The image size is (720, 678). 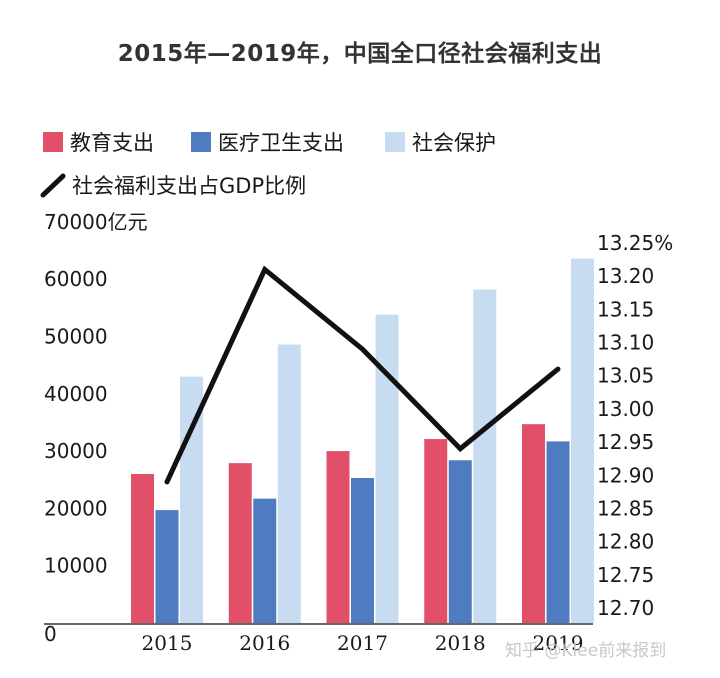 What do you see at coordinates (362, 550) in the screenshot?
I see `bar-health-2017` at bounding box center [362, 550].